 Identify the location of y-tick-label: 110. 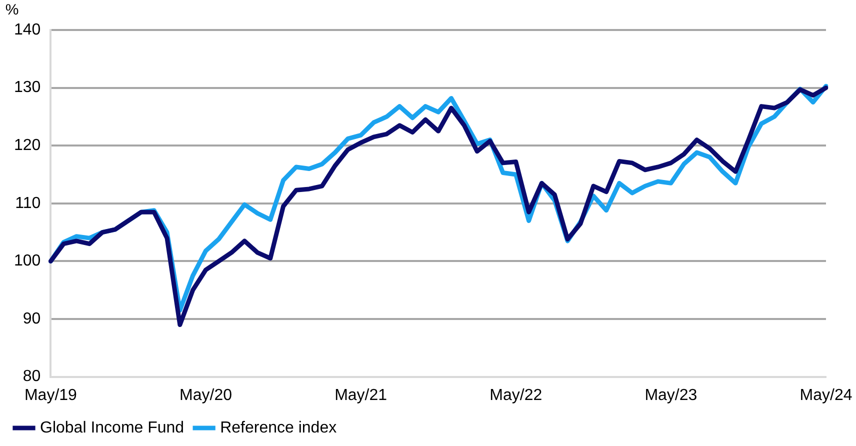
(28, 203).